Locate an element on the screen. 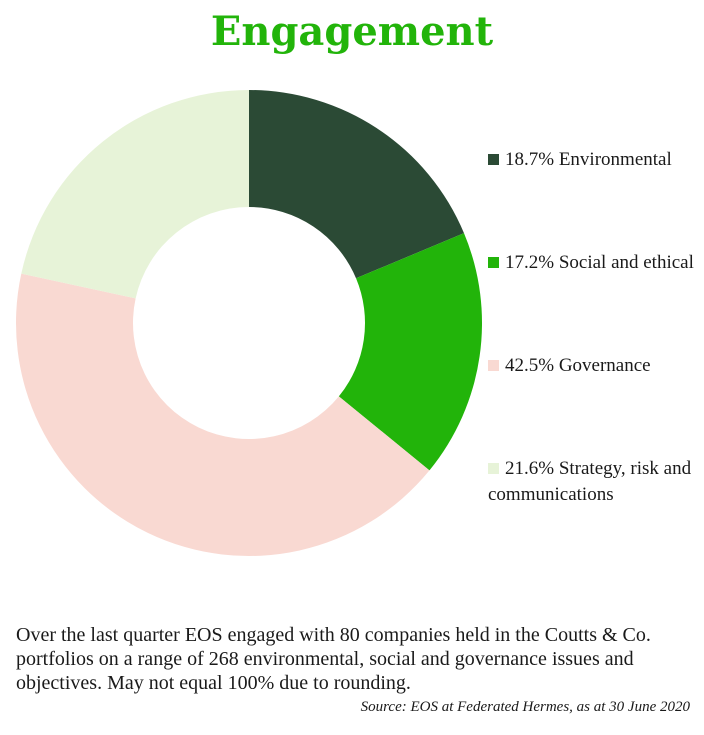 The height and width of the screenshot is (735, 704). legend-label-social-ethical: 17.2% Social and ethical is located at coordinates (599, 262).